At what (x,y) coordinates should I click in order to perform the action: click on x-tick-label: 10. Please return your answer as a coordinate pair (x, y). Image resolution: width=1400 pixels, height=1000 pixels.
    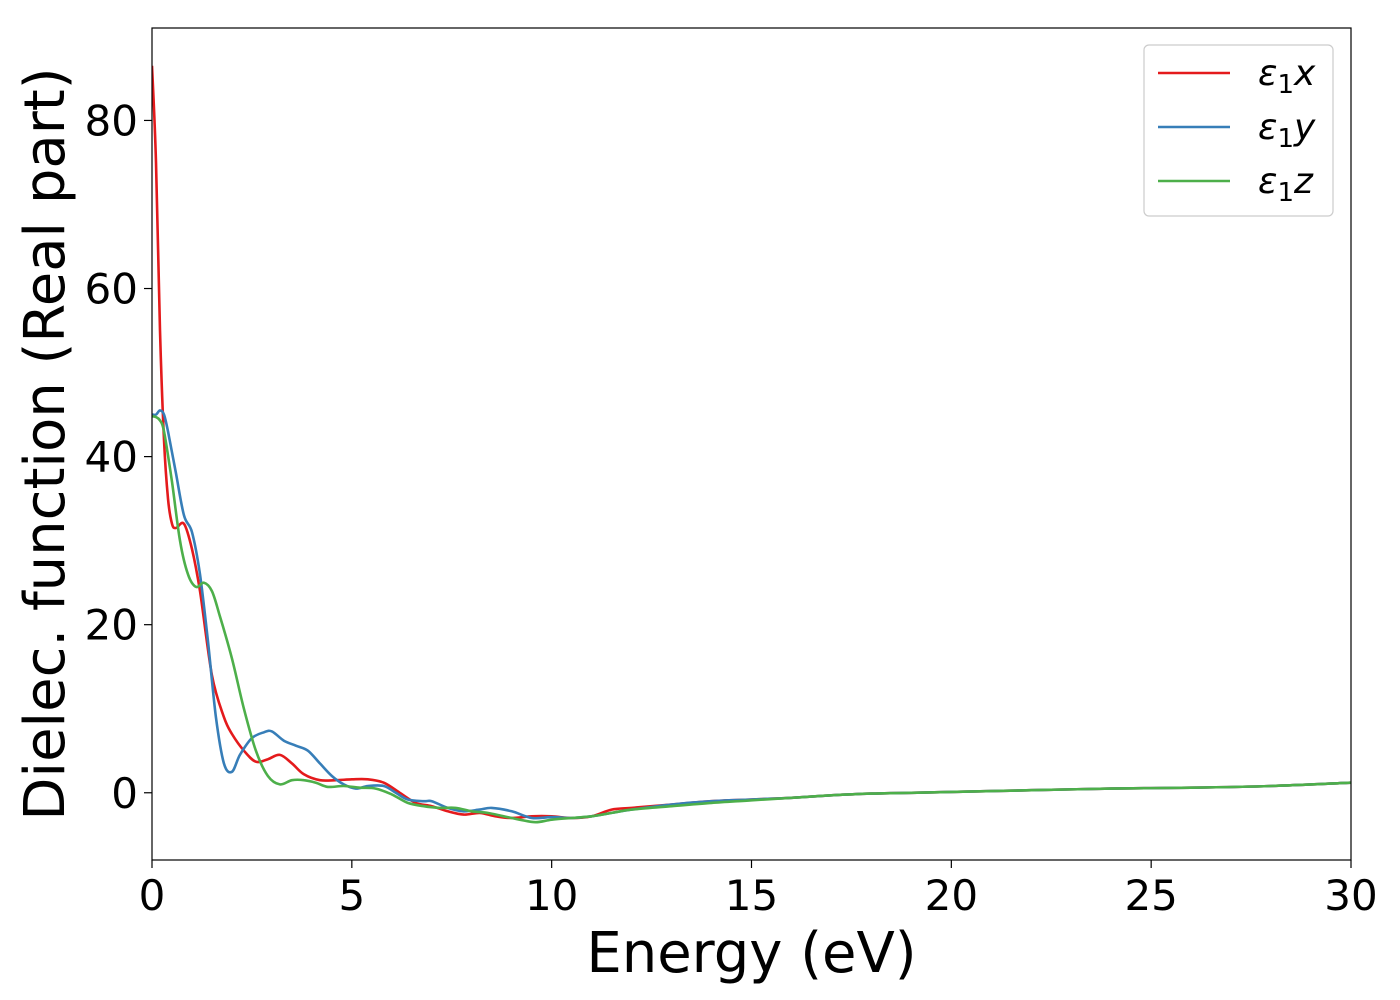
    Looking at the image, I should click on (551, 895).